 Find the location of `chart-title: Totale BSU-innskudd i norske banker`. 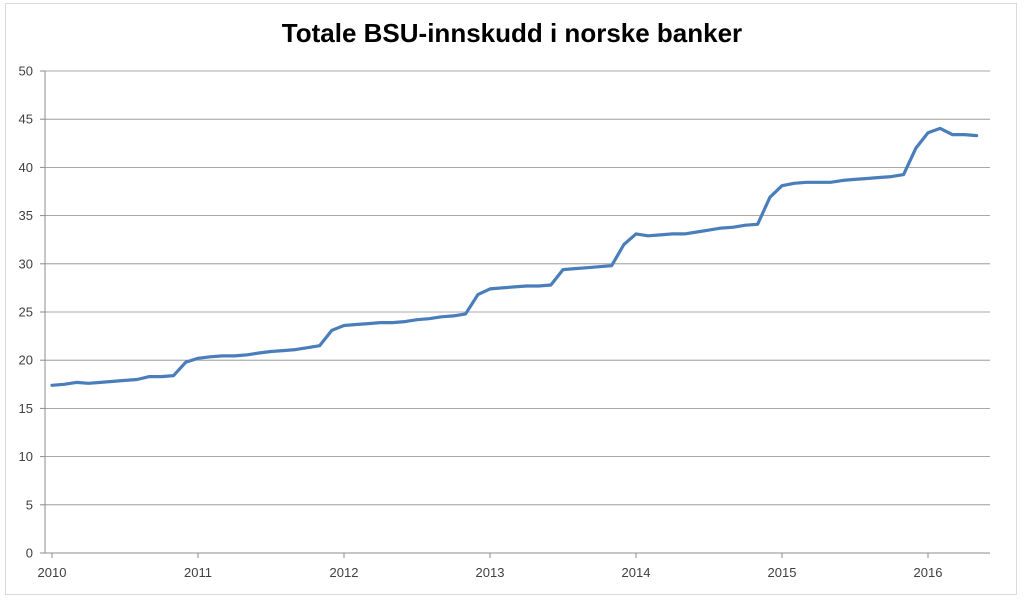

chart-title: Totale BSU-innskudd i norske banker is located at coordinates (512, 33).